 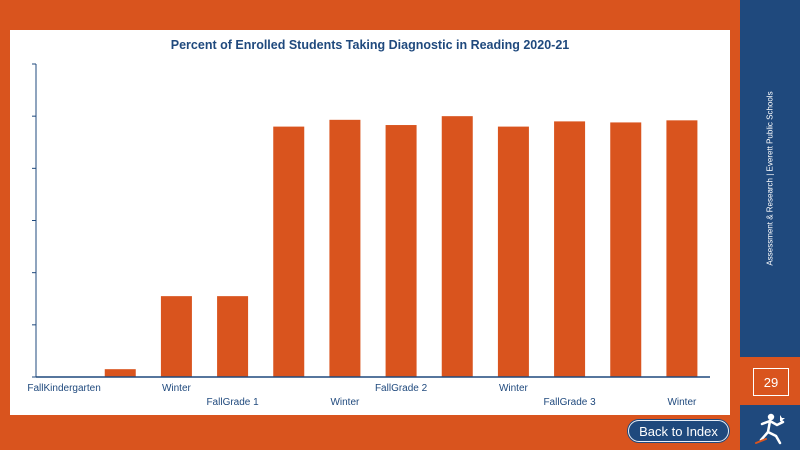 I want to click on x-tick-label: FallGrade 3, so click(x=569, y=402).